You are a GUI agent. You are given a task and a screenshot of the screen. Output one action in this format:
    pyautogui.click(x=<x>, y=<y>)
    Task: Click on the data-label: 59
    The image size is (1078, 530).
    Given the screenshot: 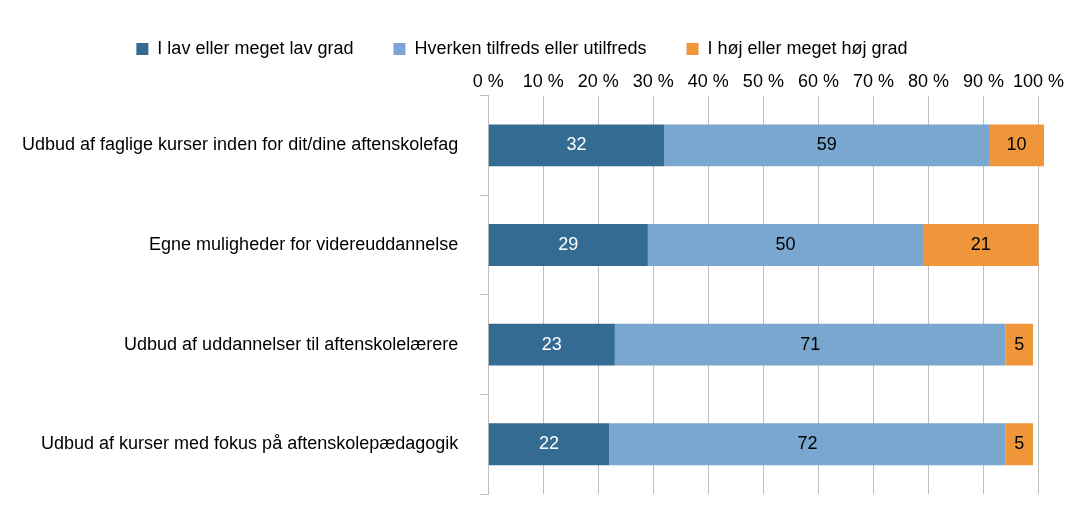 What is the action you would take?
    pyautogui.click(x=826, y=144)
    